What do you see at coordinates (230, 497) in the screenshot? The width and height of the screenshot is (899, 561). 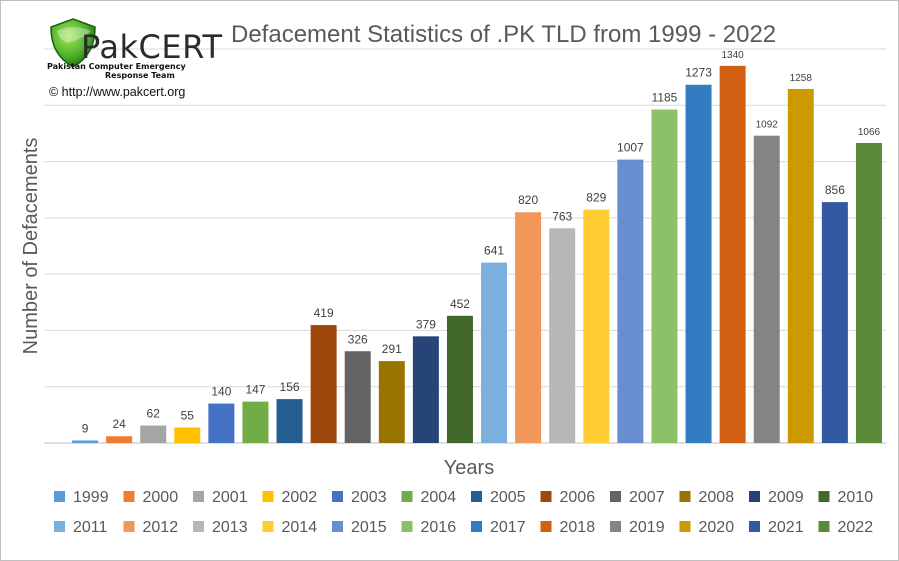 I see `legend-label: 2001` at bounding box center [230, 497].